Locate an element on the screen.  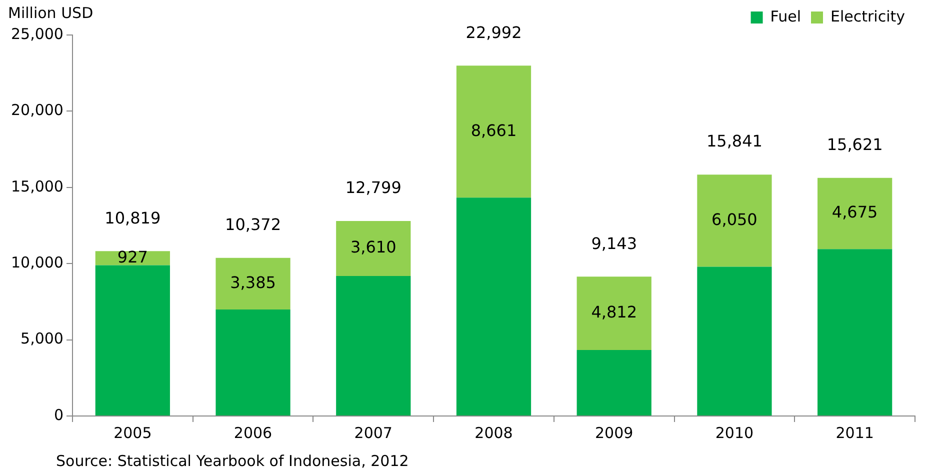
data-label: 4,812 is located at coordinates (614, 312).